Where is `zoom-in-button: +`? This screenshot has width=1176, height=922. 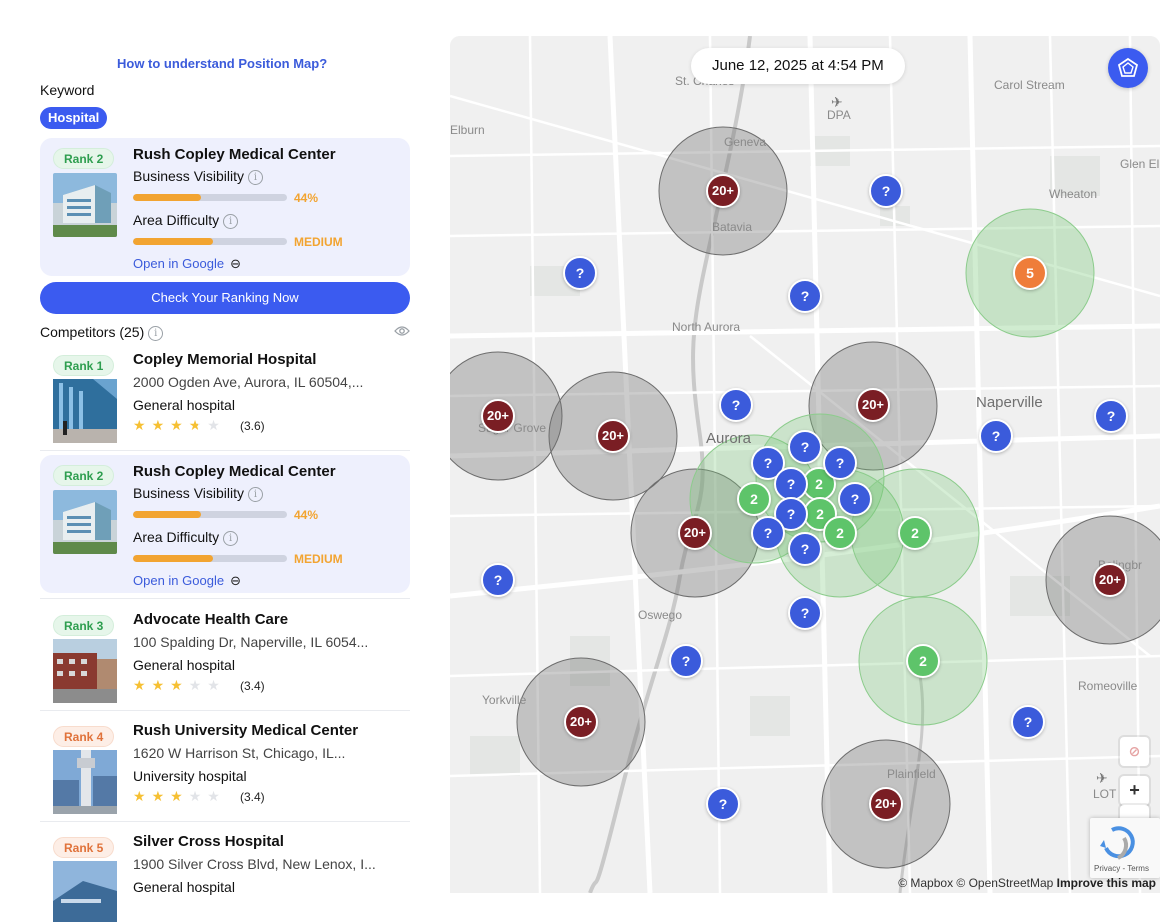
zoom-in-button: + is located at coordinates (1134, 790).